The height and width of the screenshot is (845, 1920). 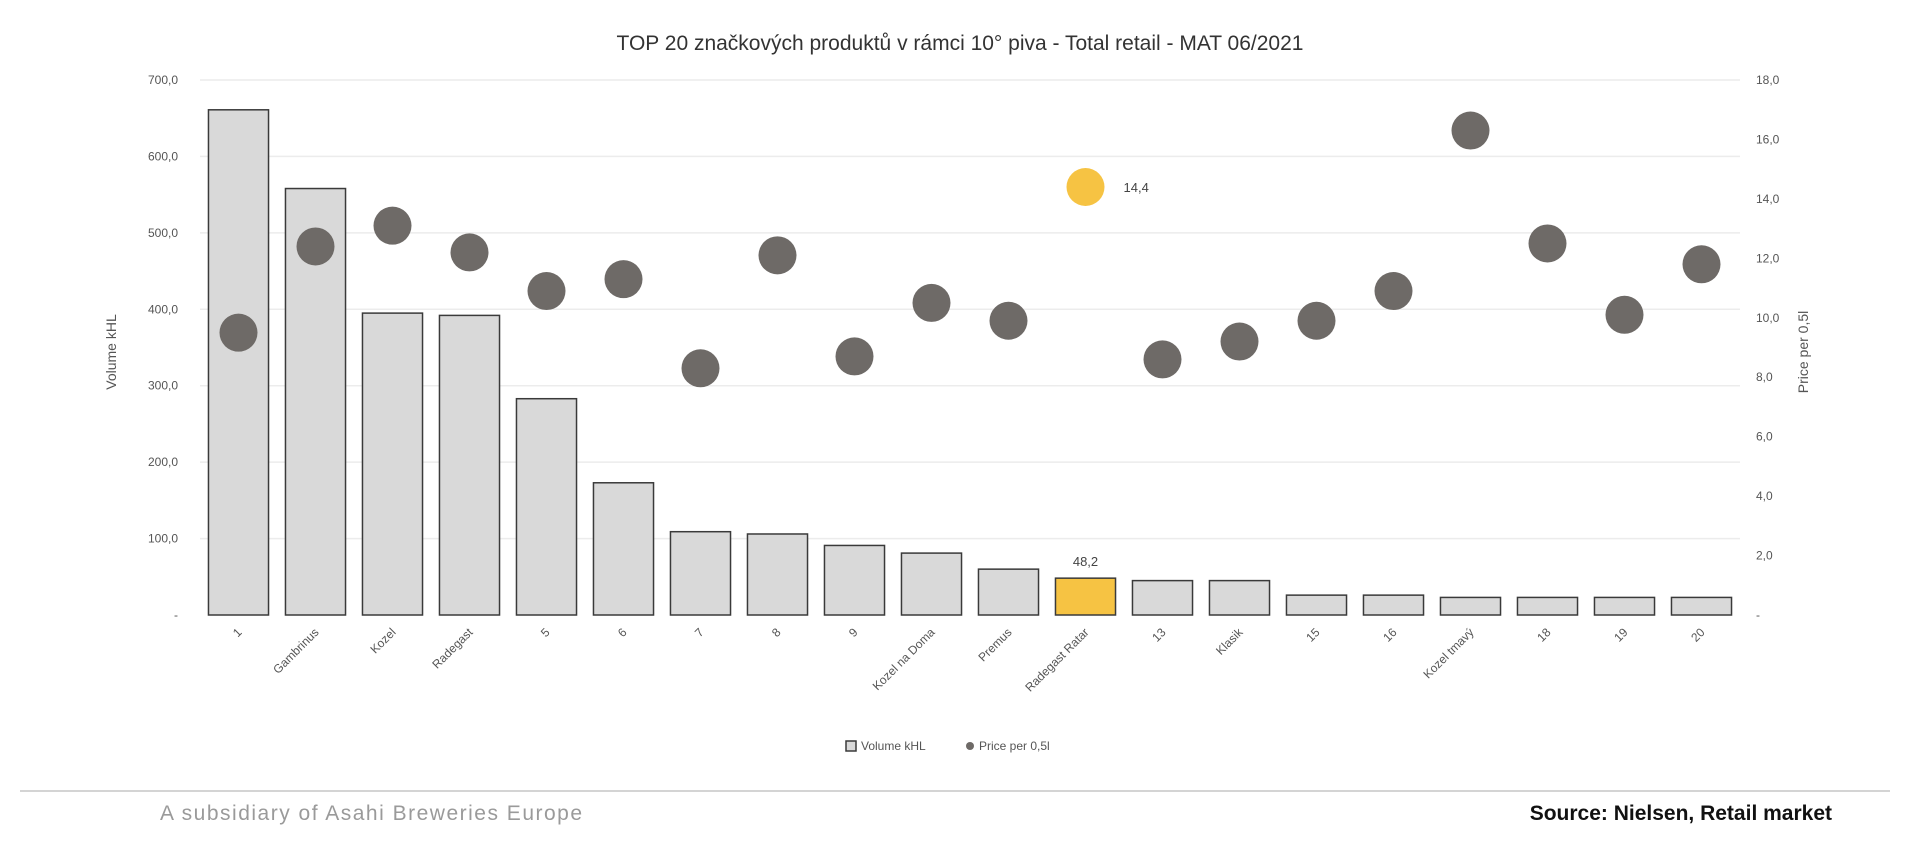 What do you see at coordinates (545, 632) in the screenshot?
I see `x-tick-label: 5` at bounding box center [545, 632].